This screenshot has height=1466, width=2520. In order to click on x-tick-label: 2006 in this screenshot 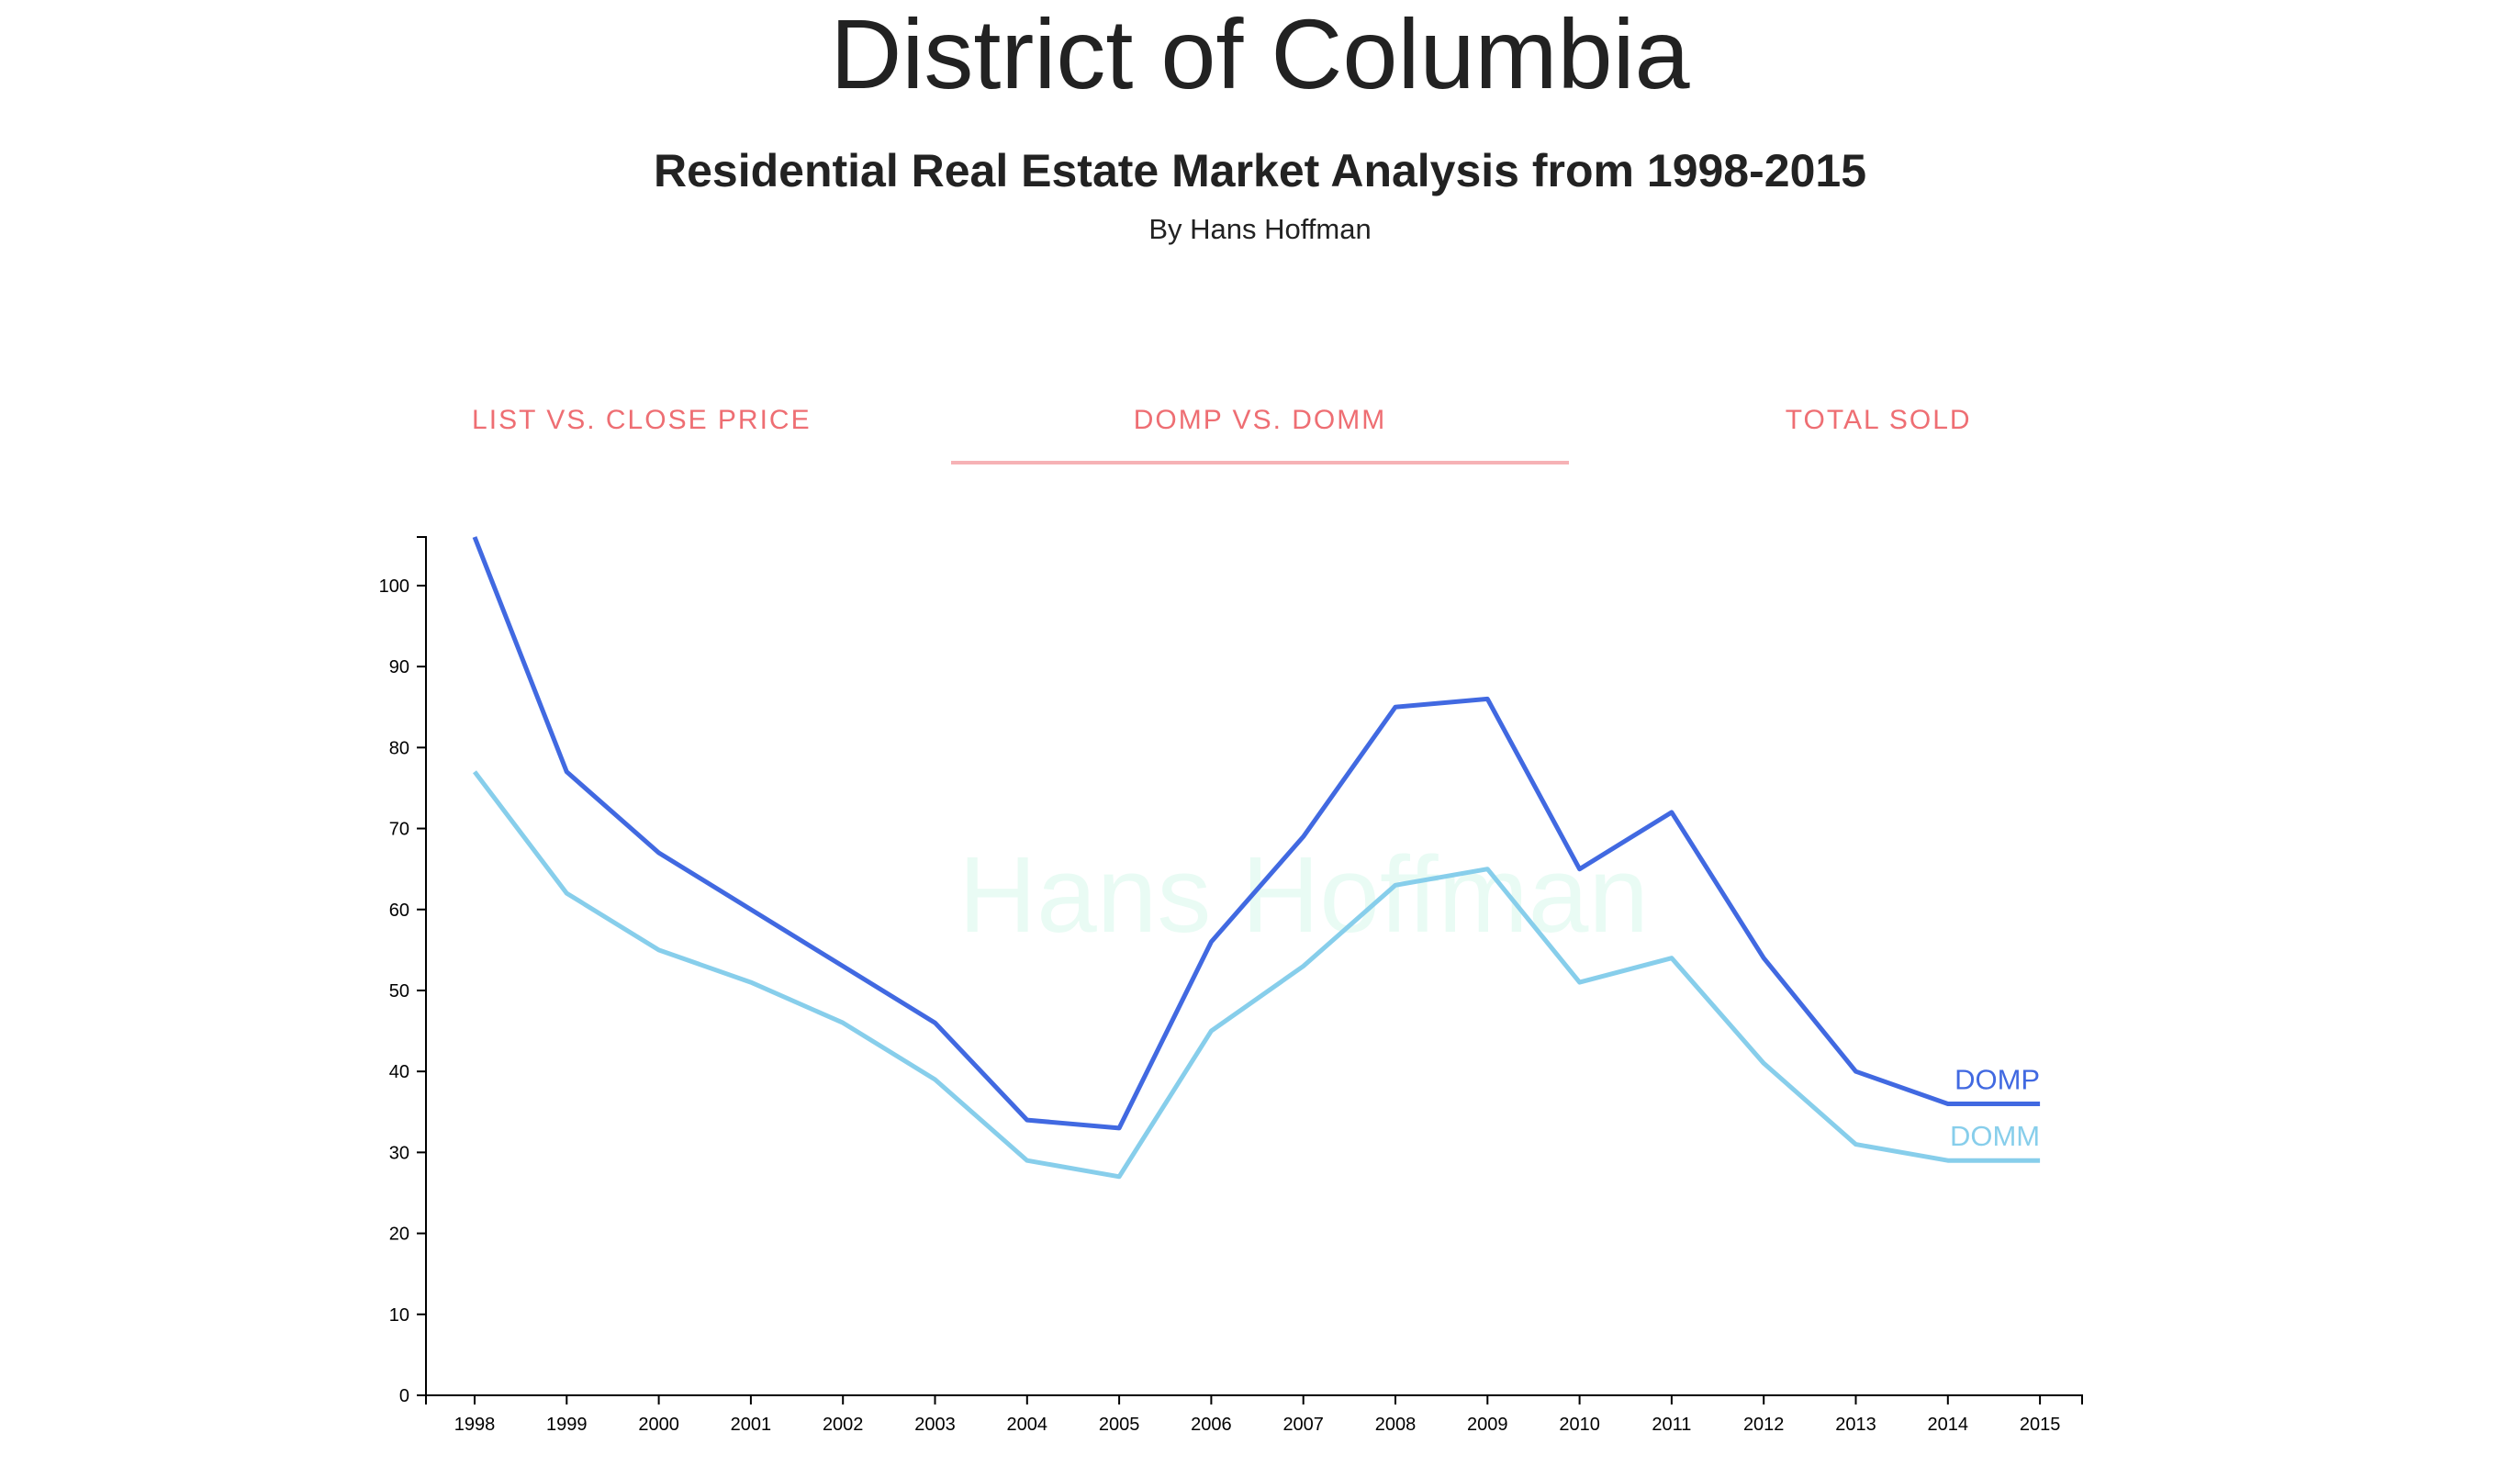, I will do `click(1211, 1425)`.